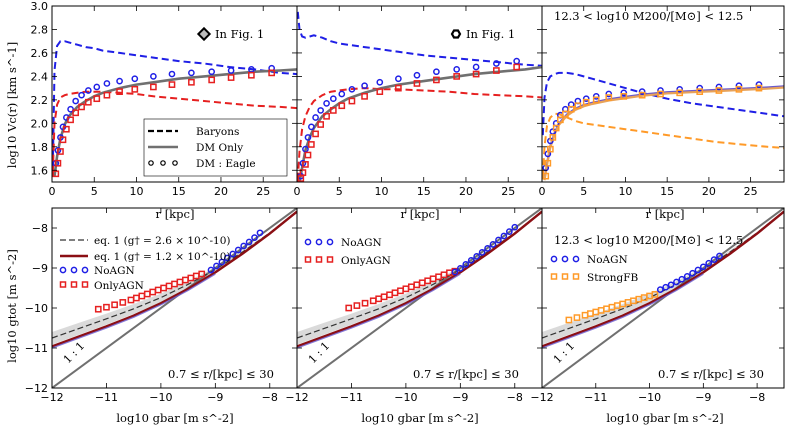  Describe the element at coordinates (623, 311) in the screenshot. I see `dmonly-curve` at that location.